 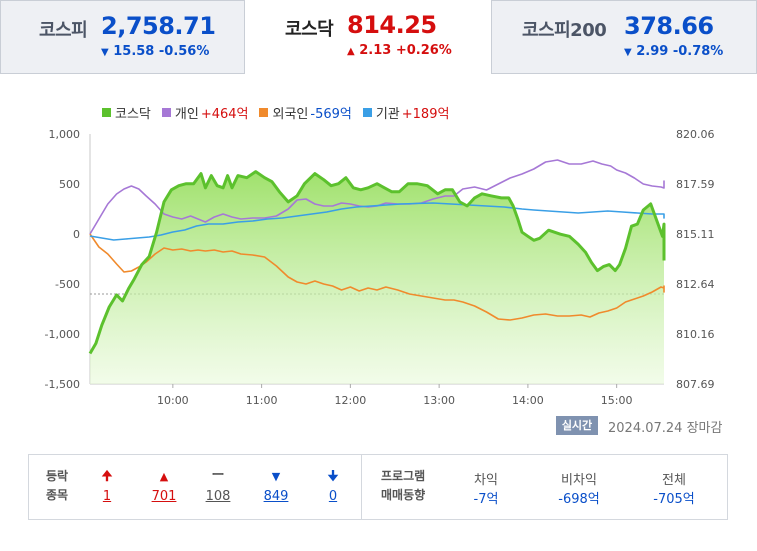 I want to click on y-right-tick-label: 812.64, so click(x=695, y=284).